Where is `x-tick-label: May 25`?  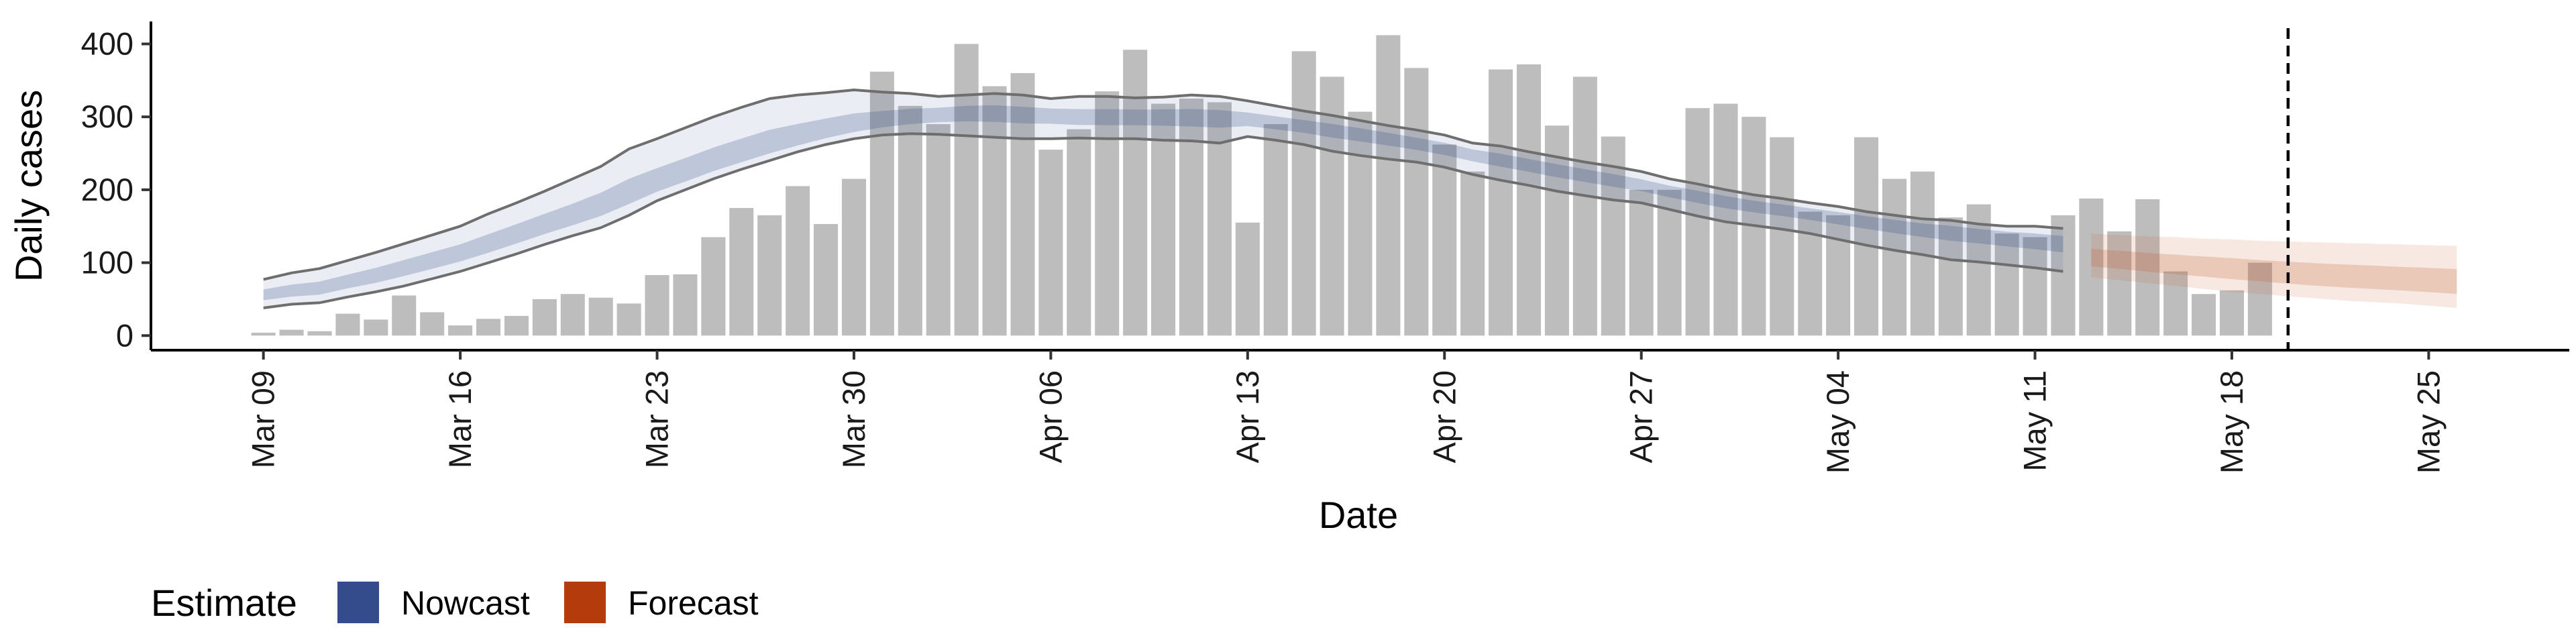
x-tick-label: May 25 is located at coordinates (2428, 422).